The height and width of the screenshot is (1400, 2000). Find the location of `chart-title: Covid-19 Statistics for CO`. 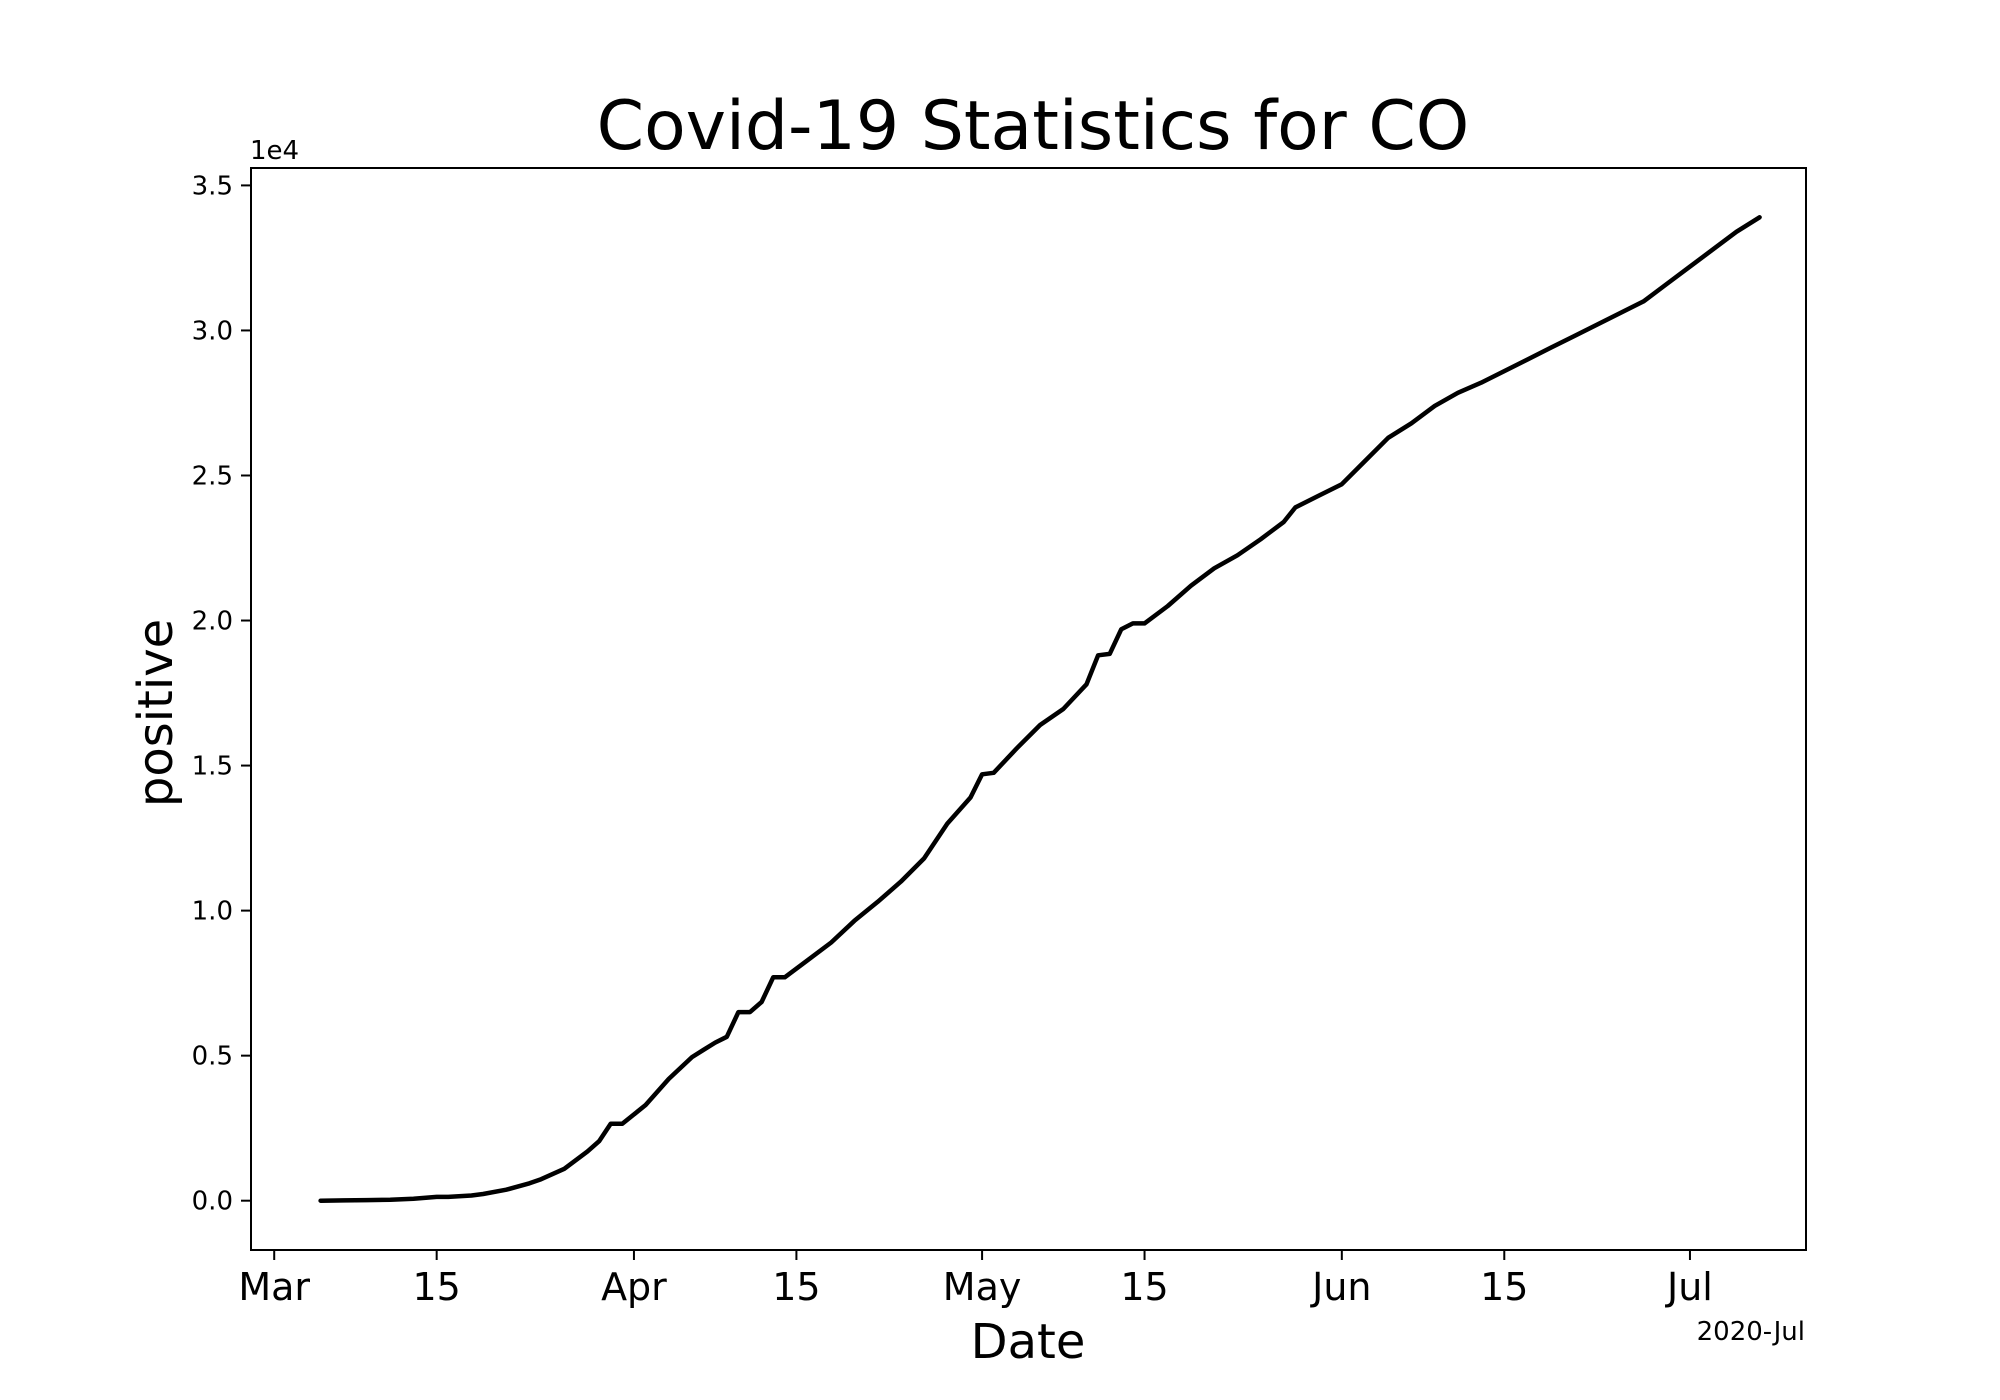

chart-title: Covid-19 Statistics for CO is located at coordinates (1033, 126).